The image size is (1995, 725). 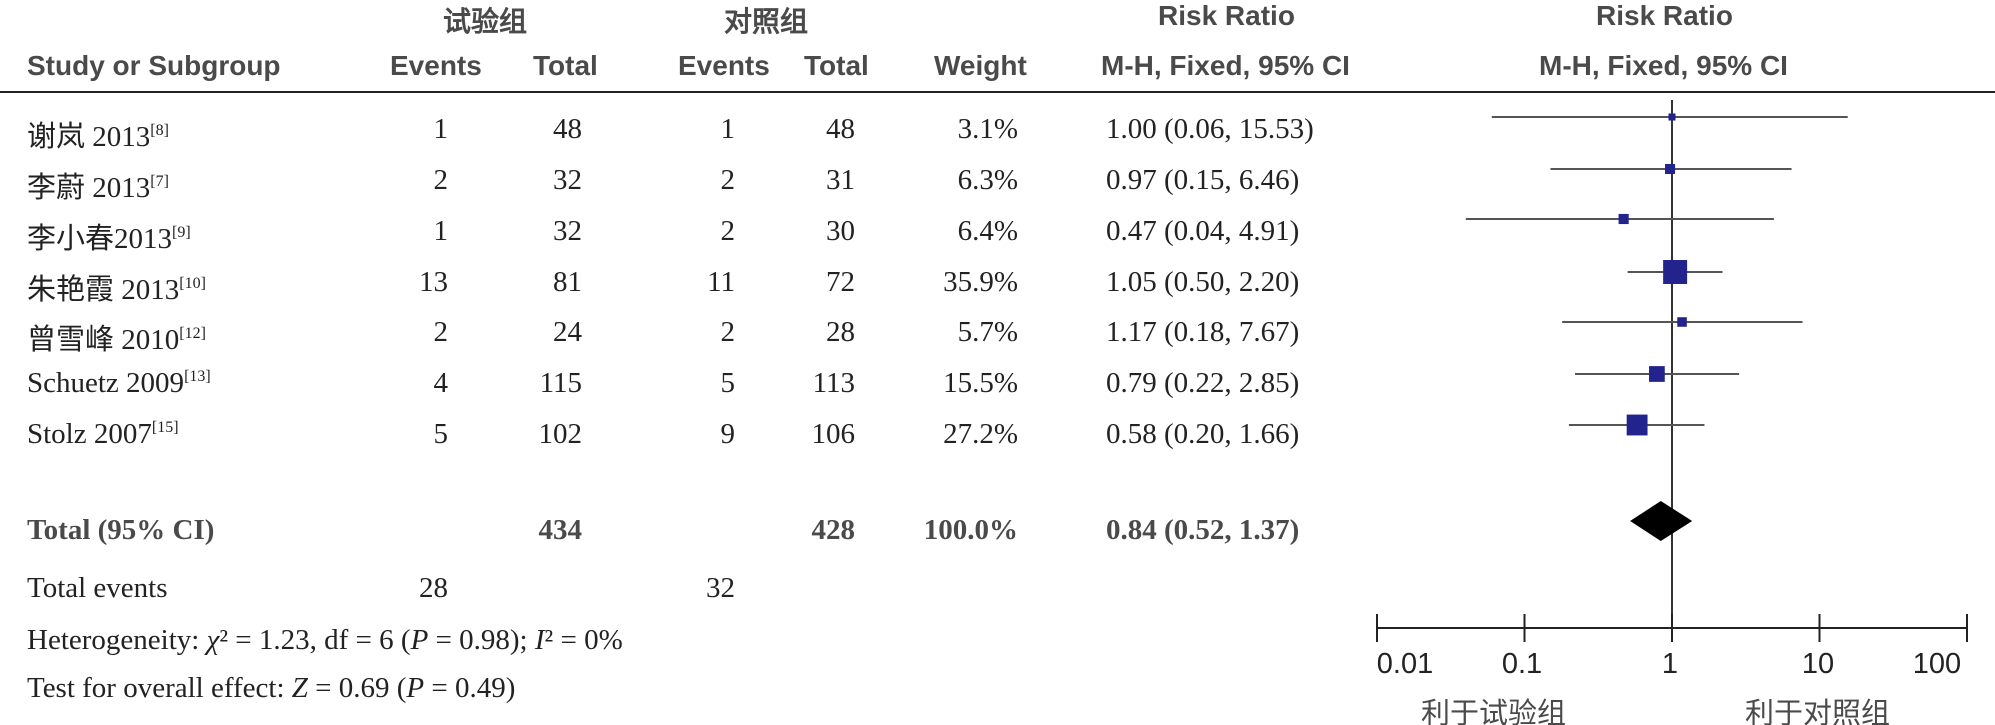 What do you see at coordinates (560, 383) in the screenshot?
I see `exp-total: 115` at bounding box center [560, 383].